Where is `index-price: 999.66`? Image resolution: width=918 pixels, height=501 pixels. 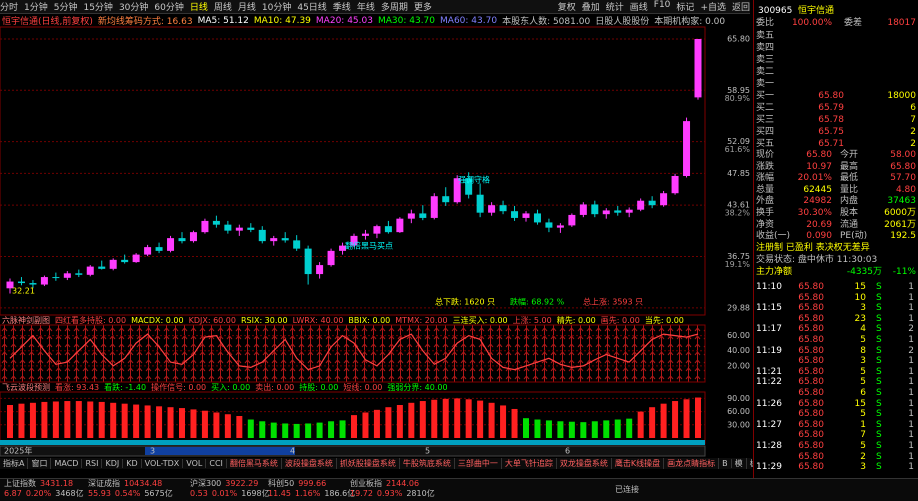 index-price: 999.66 is located at coordinates (312, 483).